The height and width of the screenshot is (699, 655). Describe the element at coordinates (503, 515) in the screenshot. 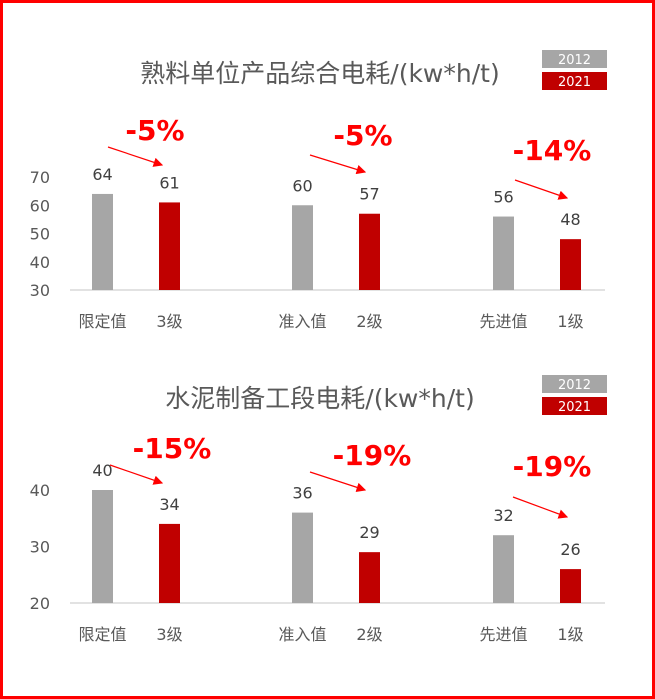

I see `data-label: 32` at that location.